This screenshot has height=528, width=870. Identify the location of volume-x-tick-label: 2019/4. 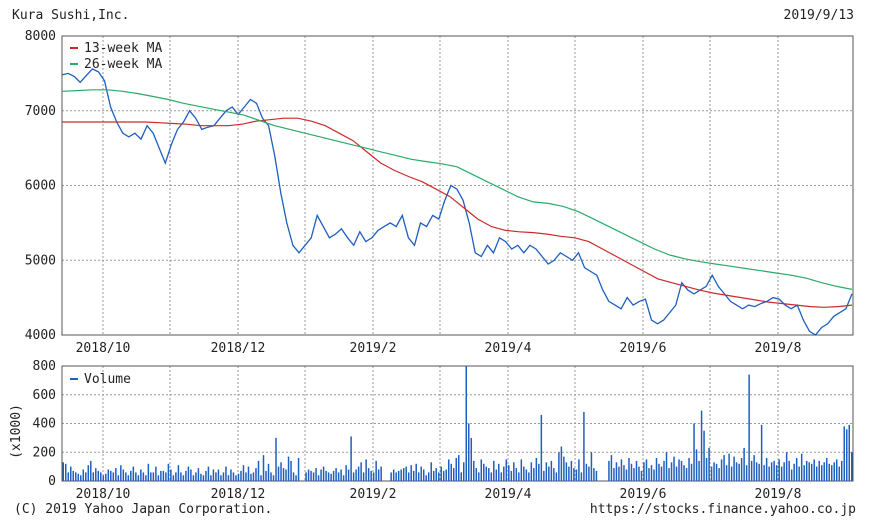
(508, 494).